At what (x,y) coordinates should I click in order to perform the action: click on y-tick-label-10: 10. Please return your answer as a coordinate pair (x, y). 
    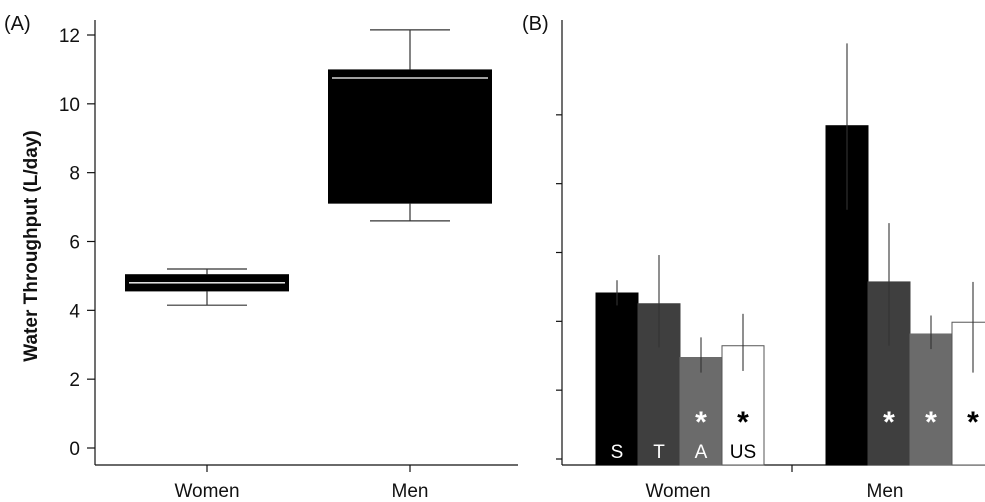
    Looking at the image, I should click on (69, 105).